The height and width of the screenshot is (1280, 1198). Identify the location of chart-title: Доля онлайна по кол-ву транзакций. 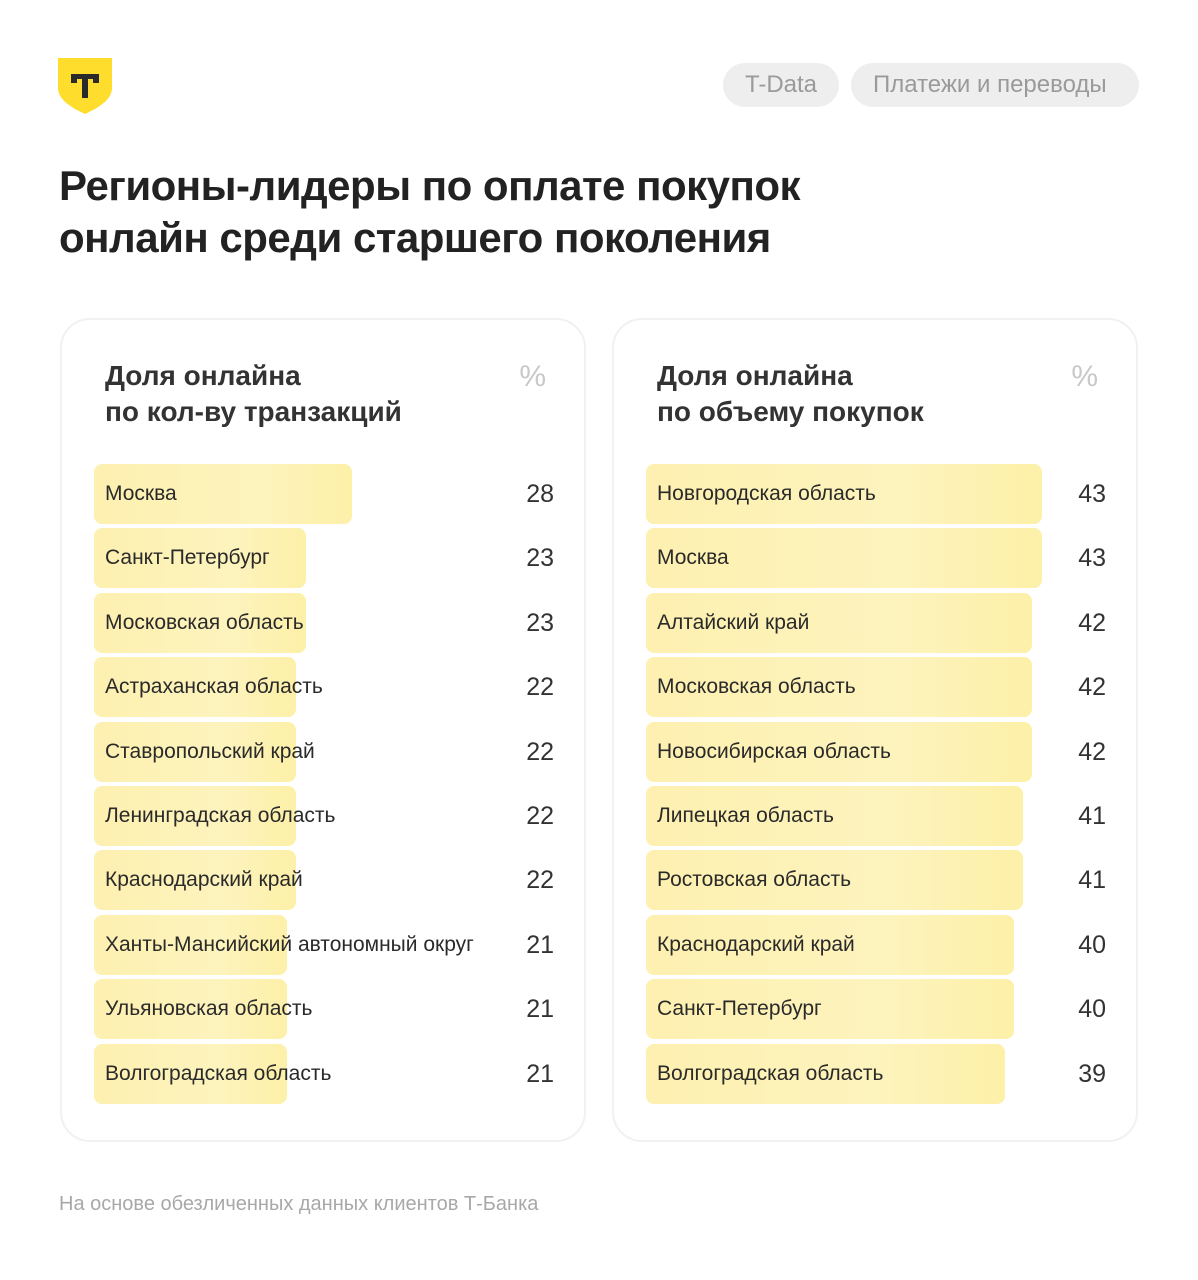
(253, 394).